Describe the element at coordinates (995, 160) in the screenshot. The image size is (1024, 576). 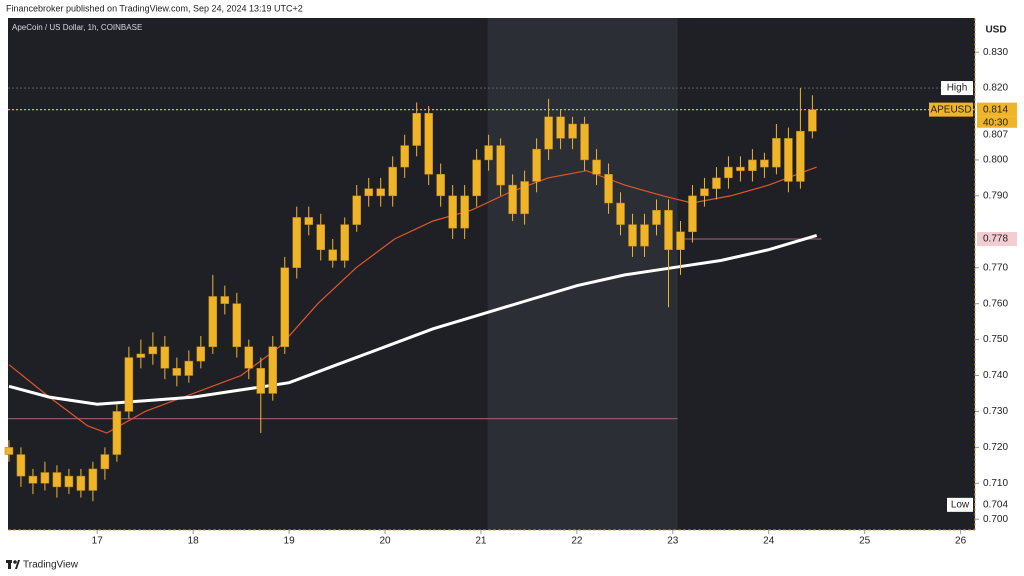
I see `y-tick-label: 0.800` at that location.